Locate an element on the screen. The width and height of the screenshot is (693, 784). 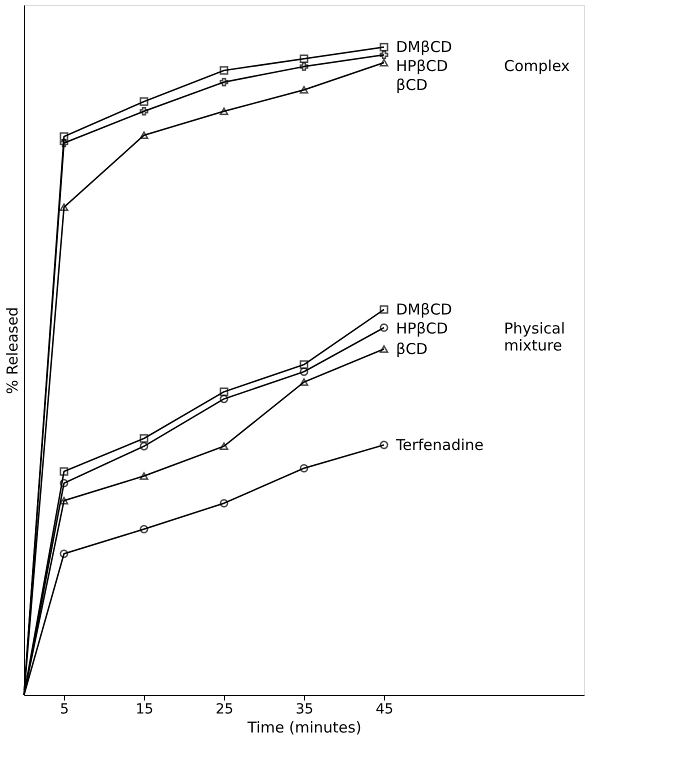
annotation: Complex is located at coordinates (537, 66).